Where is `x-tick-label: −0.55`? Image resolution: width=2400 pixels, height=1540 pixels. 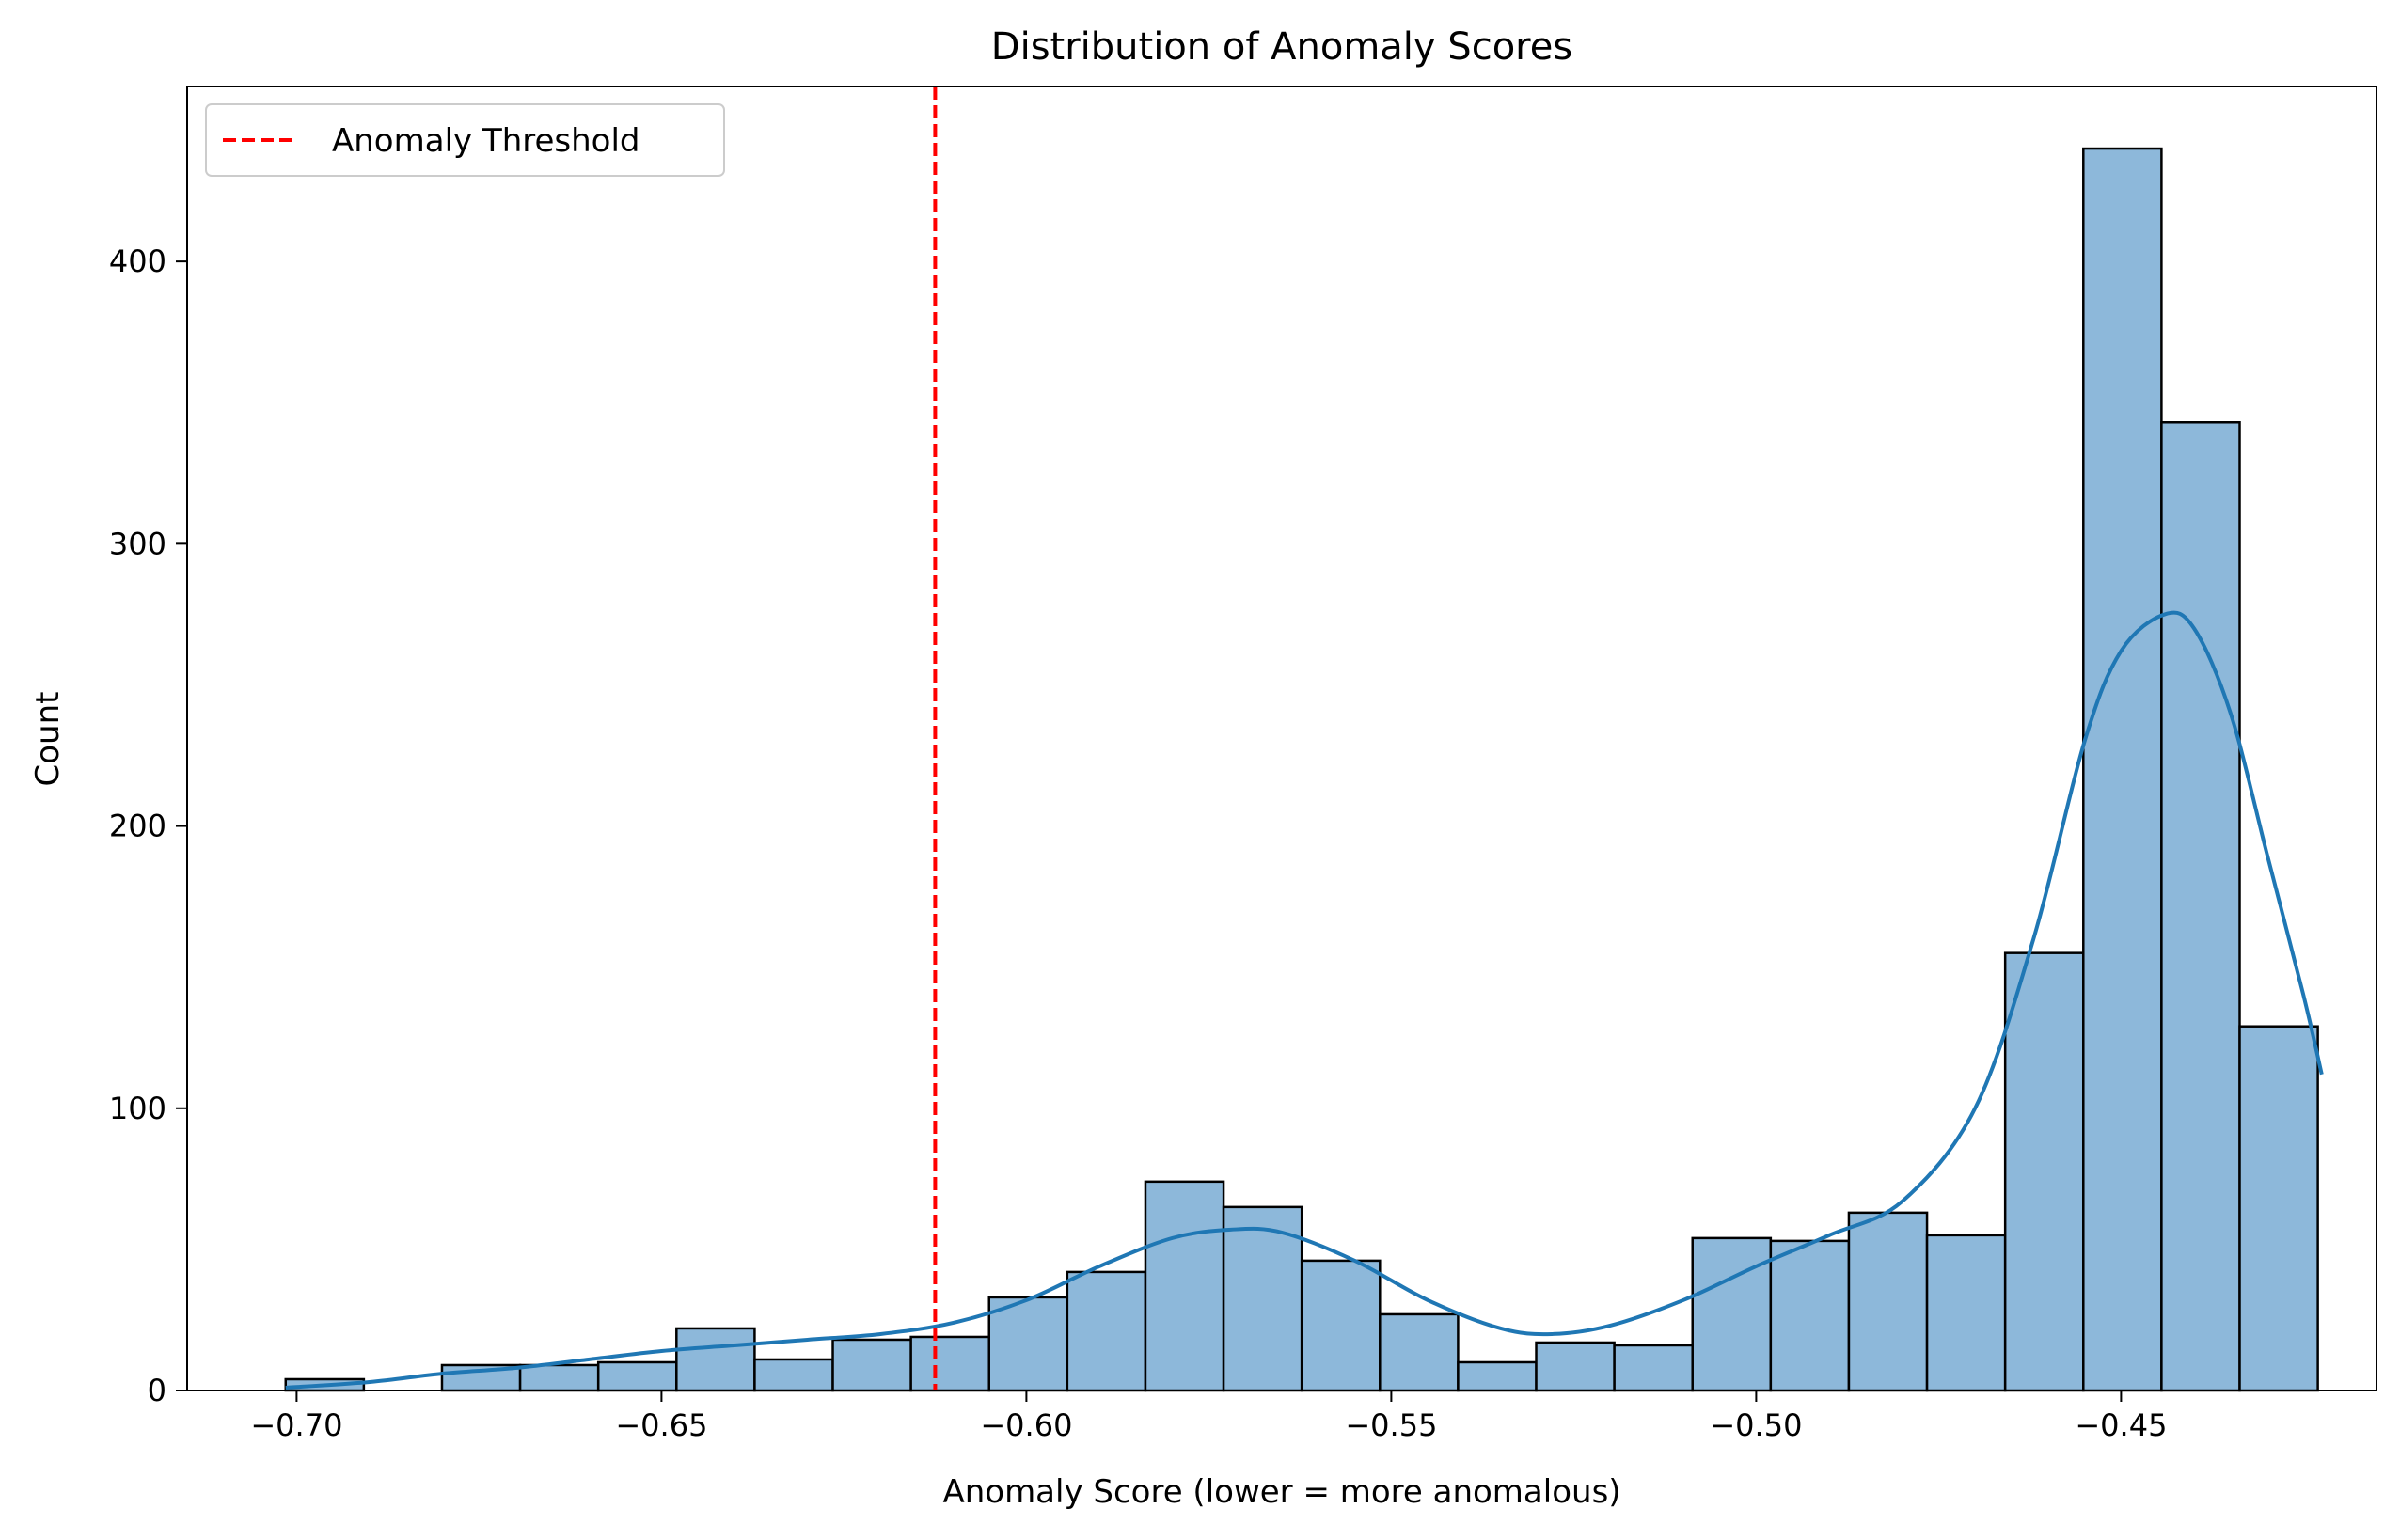 x-tick-label: −0.55 is located at coordinates (1391, 1425).